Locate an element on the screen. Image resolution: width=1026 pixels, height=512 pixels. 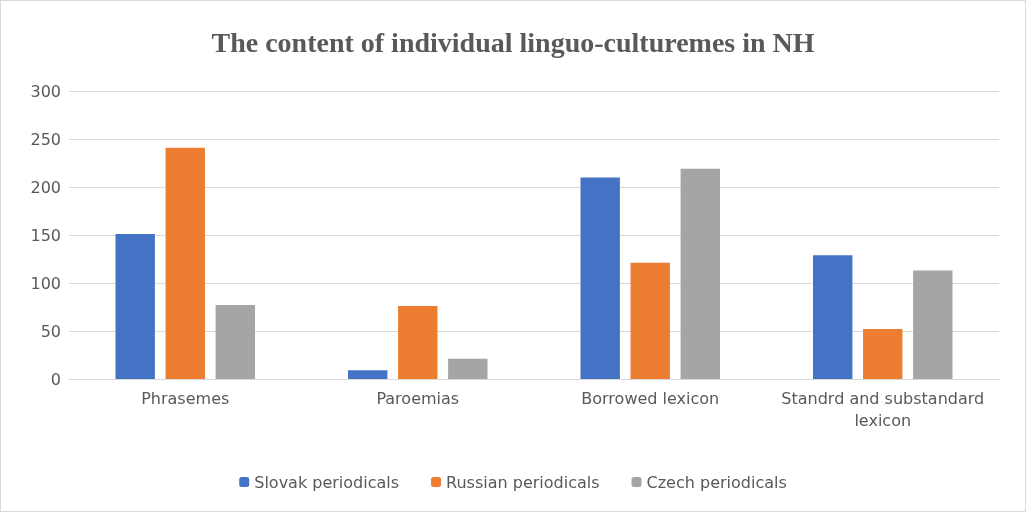
y-tick-label: 50 is located at coordinates (50, 331).